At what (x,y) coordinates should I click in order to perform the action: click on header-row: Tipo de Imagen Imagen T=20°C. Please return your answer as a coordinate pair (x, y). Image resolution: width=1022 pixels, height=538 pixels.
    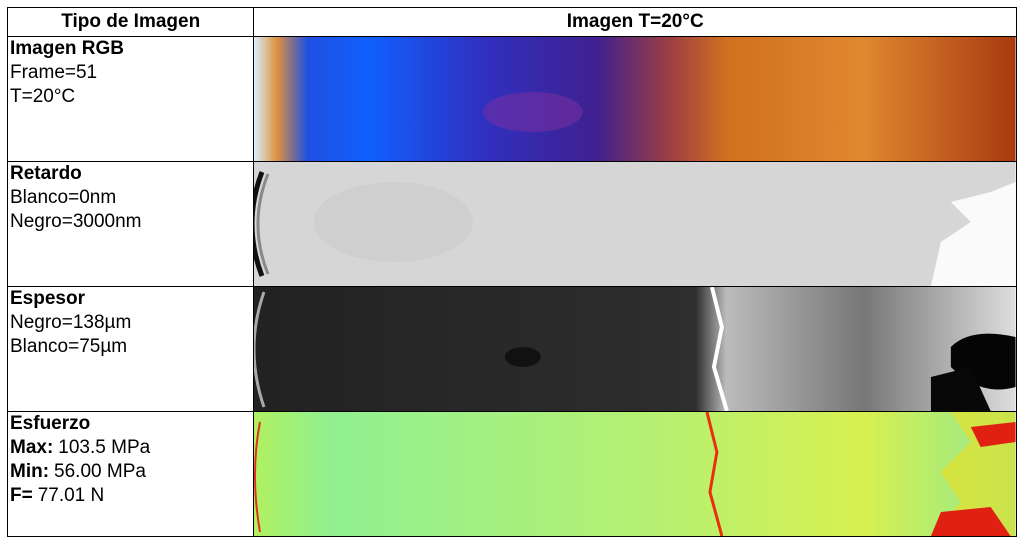
    Looking at the image, I should click on (511, 22).